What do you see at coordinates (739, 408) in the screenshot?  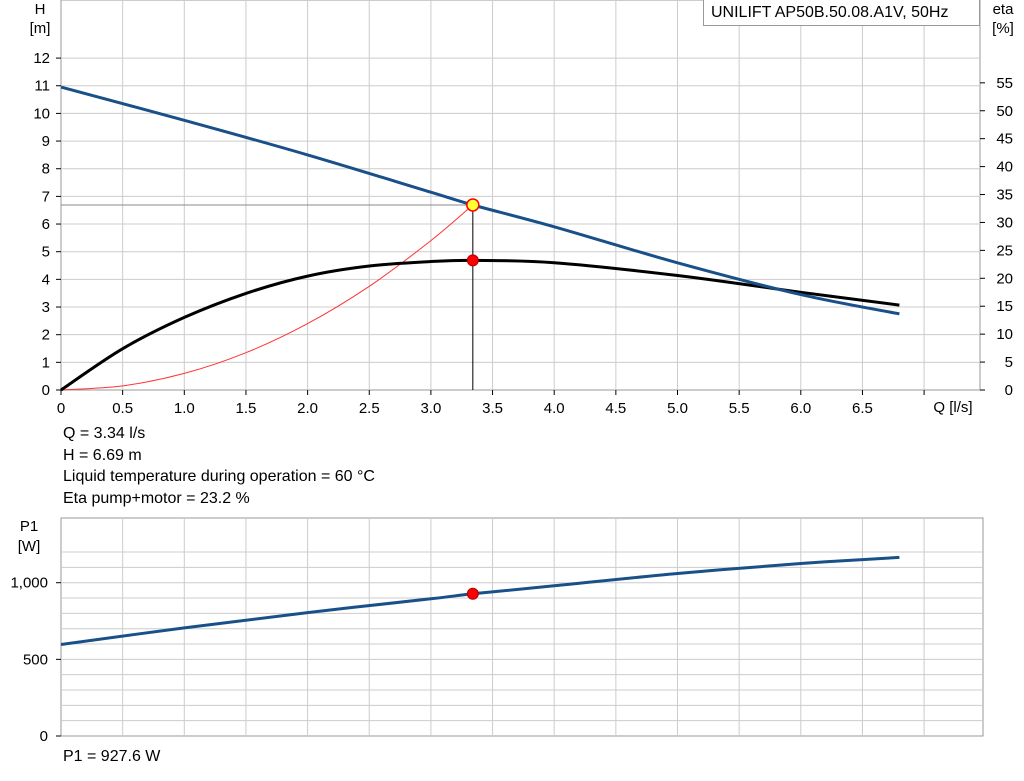 I see `x-tick-label: 5.5` at bounding box center [739, 408].